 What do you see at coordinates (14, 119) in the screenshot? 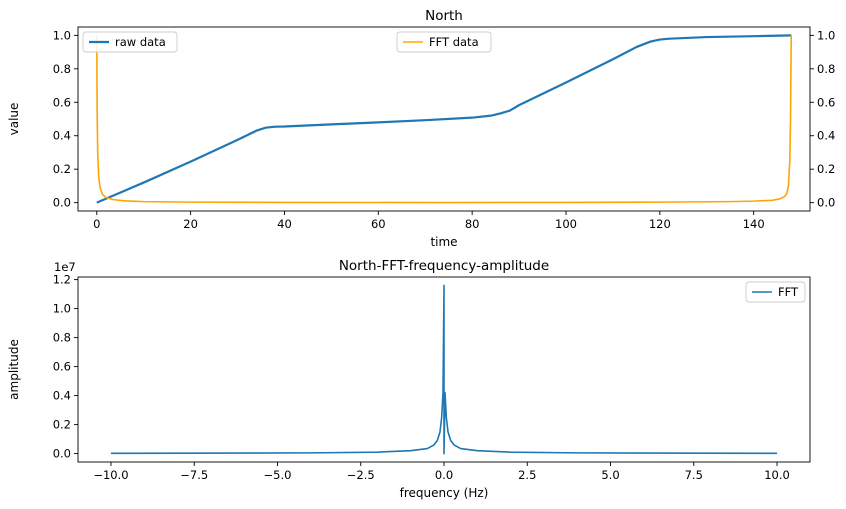
I see `y-axis-label: value` at bounding box center [14, 119].